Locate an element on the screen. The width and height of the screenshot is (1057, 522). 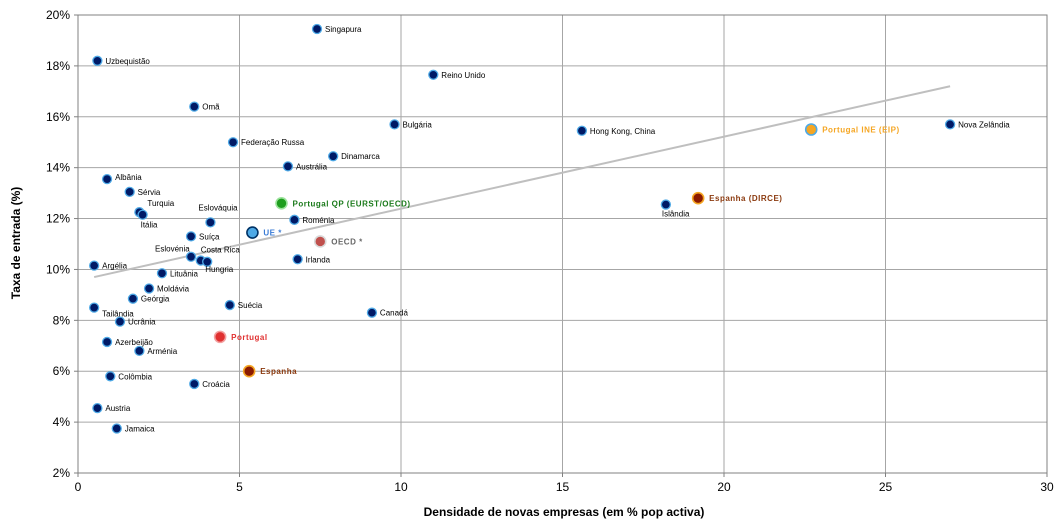
point-label: Omã is located at coordinates (211, 107).